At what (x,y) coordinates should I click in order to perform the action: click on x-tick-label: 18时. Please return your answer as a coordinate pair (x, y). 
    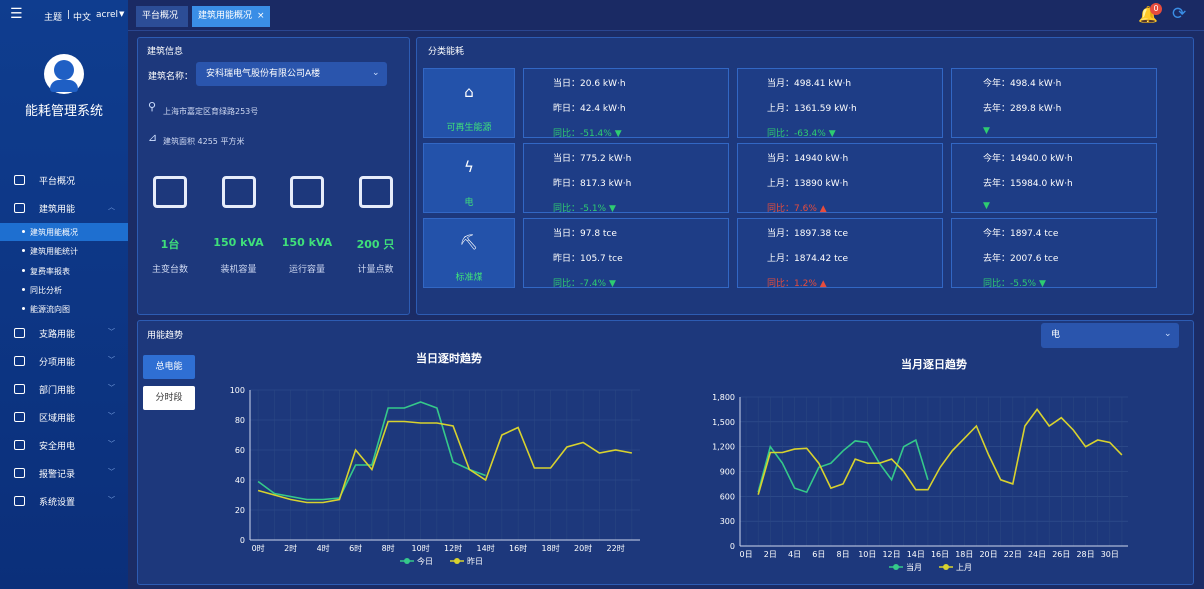
    Looking at the image, I should click on (551, 548).